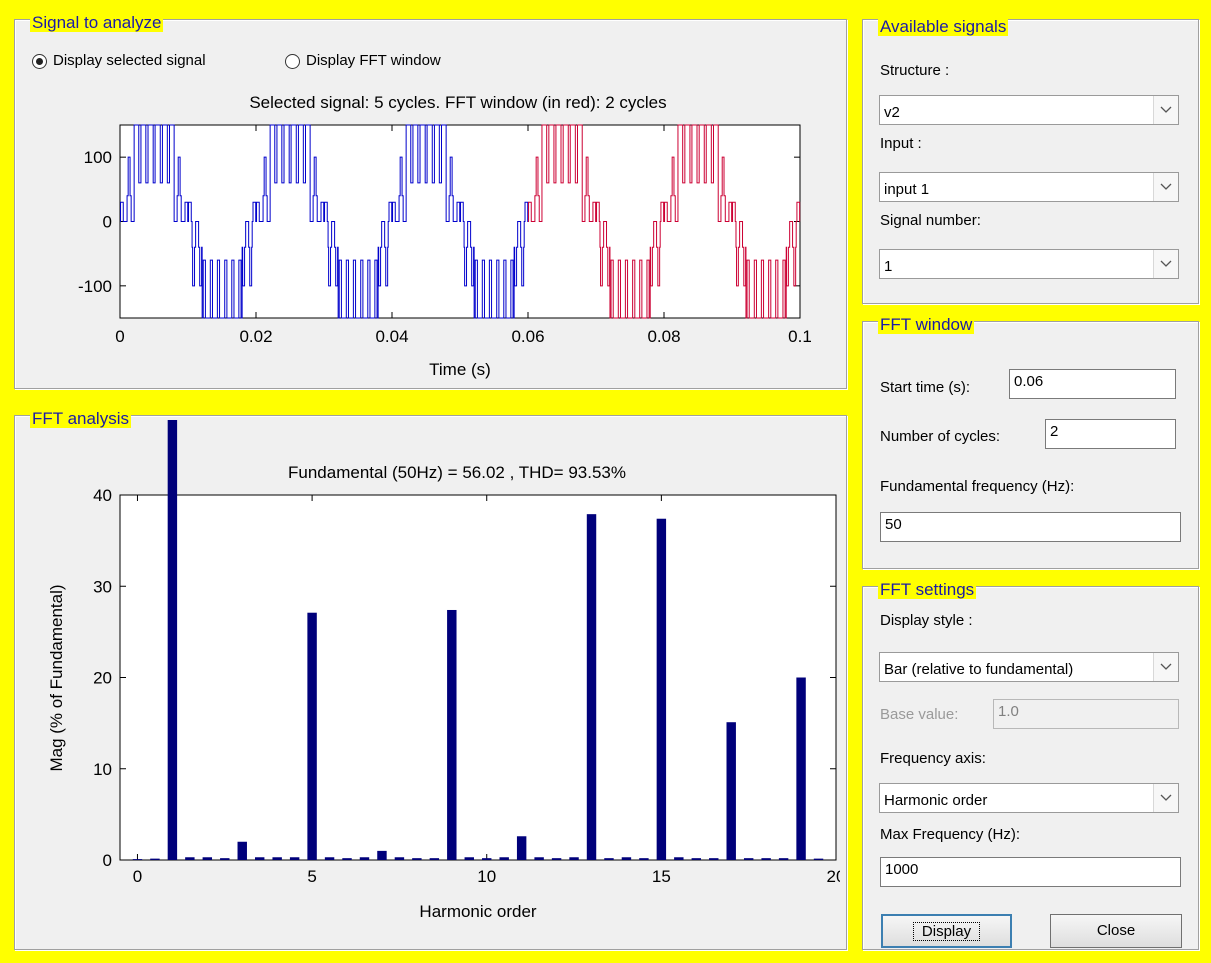  I want to click on display-fft-window-radio, so click(292, 61).